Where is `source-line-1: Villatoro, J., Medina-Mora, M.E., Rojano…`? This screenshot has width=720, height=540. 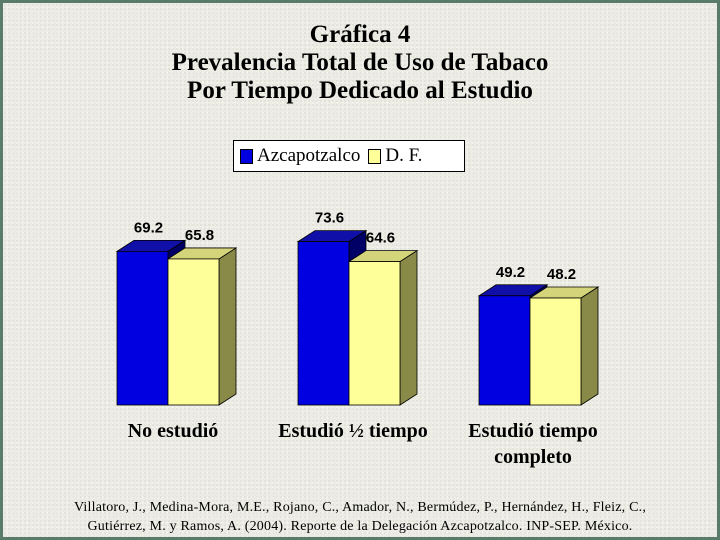
source-line-1: Villatoro, J., Medina-Mora, M.E., Rojano… is located at coordinates (360, 507).